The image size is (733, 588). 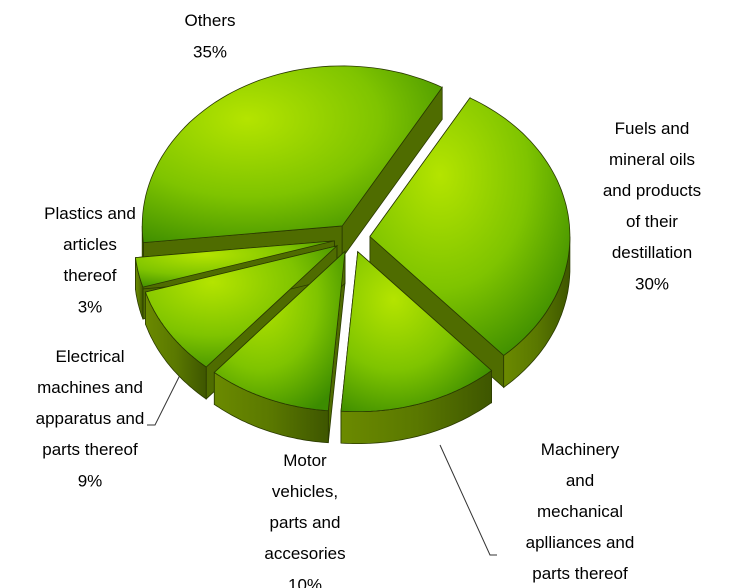 I want to click on value-label: 3%, so click(x=90, y=306).